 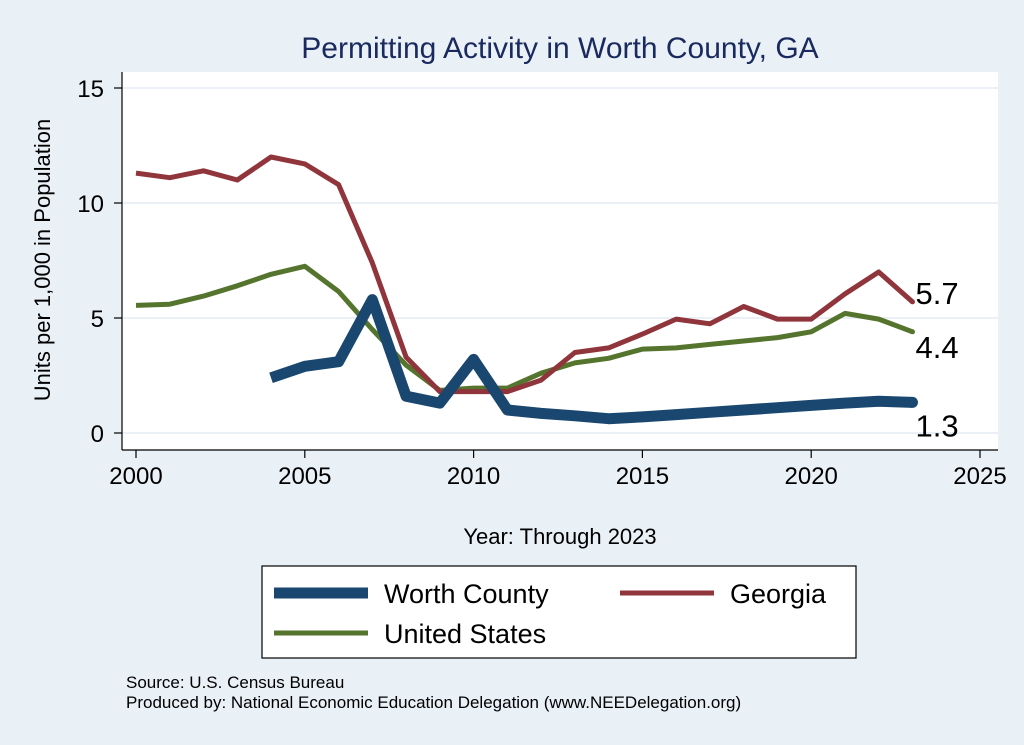 I want to click on end-labels: 1.3 5.7 4.4, so click(x=936, y=360).